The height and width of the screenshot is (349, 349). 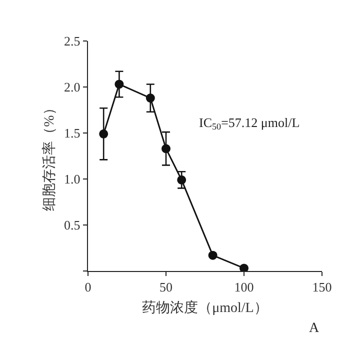 I want to click on y-tick-label: 0.5, so click(x=72, y=225).